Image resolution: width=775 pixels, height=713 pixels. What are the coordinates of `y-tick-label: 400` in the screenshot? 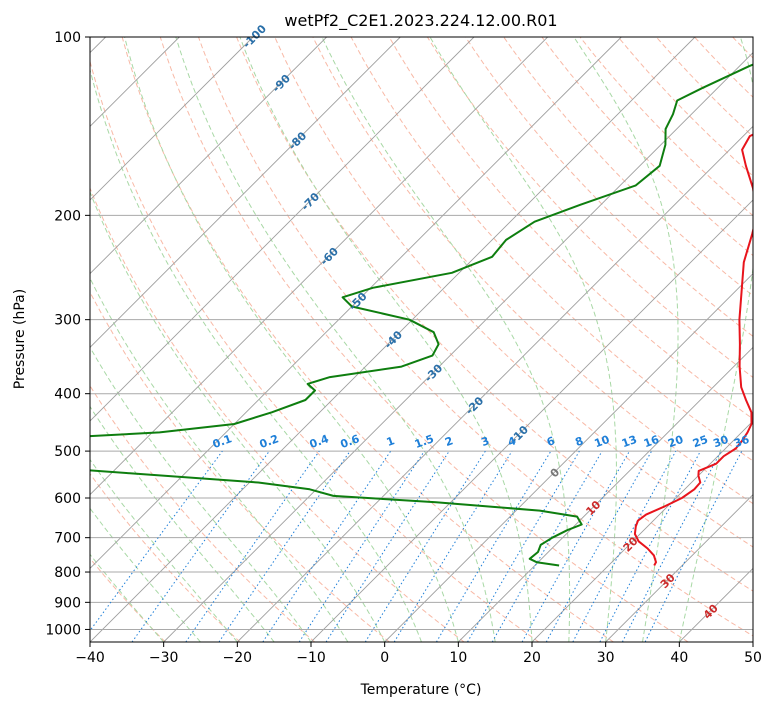 It's located at (67, 395).